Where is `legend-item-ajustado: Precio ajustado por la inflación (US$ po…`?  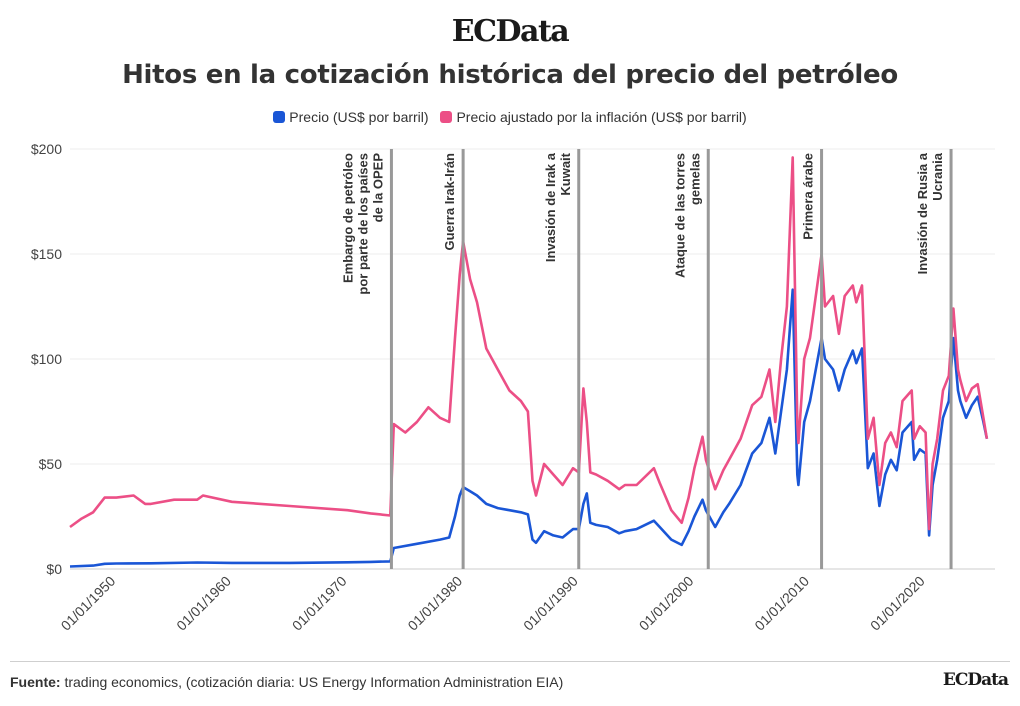 legend-item-ajustado: Precio ajustado por la inflación (US$ po… is located at coordinates (593, 117).